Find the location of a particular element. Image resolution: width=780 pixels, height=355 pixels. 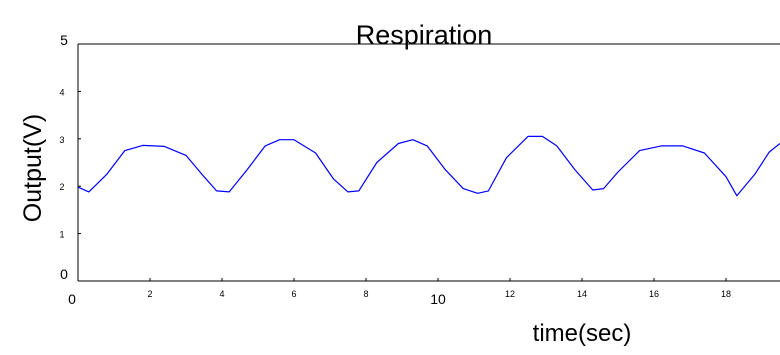

y-tick-label: 4 is located at coordinates (61, 92).